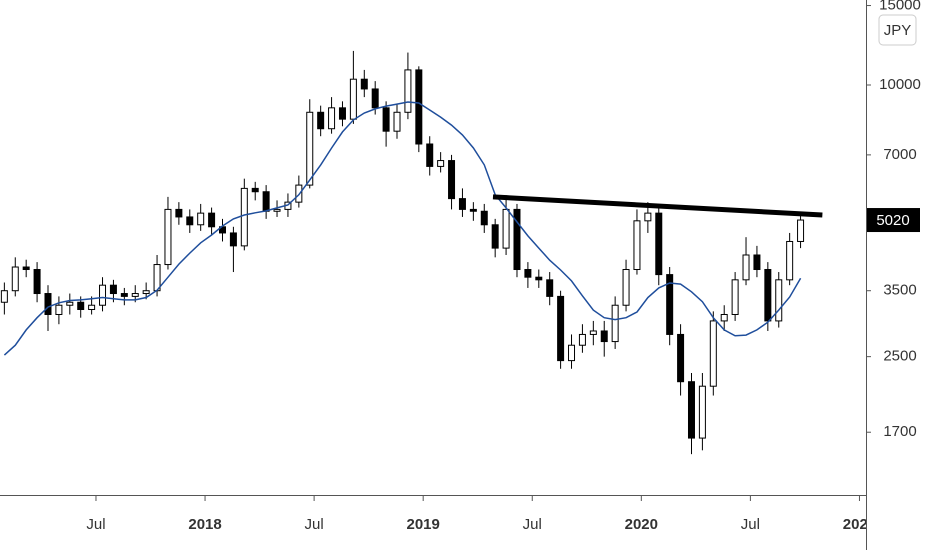  Describe the element at coordinates (204, 524) in the screenshot. I see `x-tick-label: 2018` at that location.